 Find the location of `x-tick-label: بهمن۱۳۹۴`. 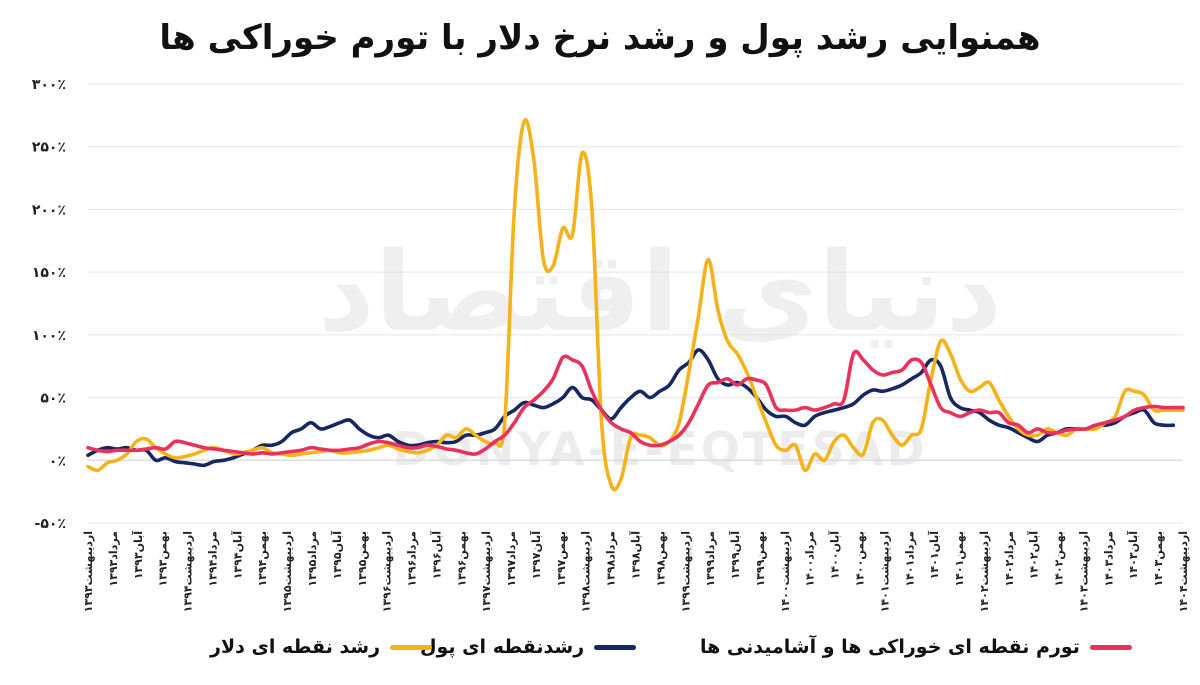

x-tick-label: بهمن۱۳۹۴ is located at coordinates (262, 559).